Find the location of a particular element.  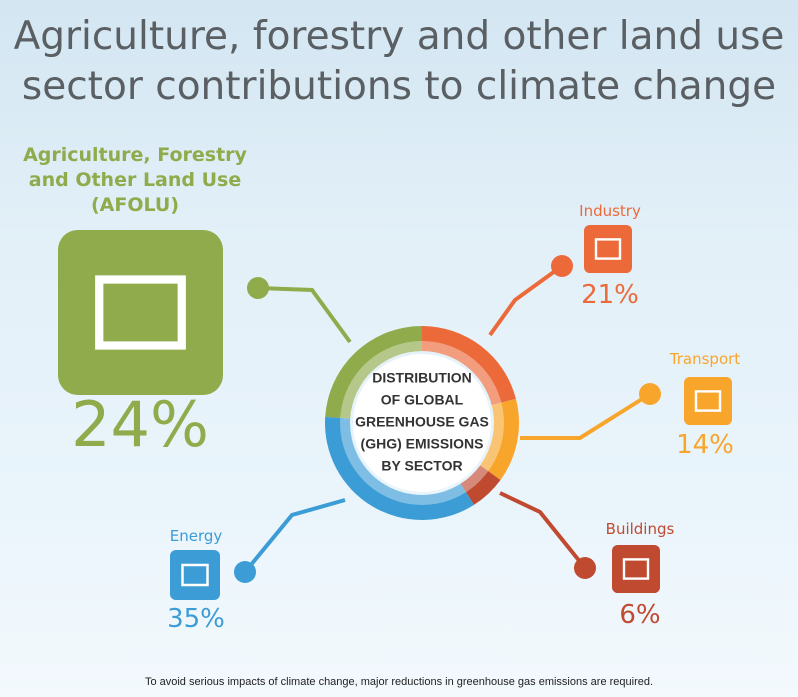

category-label: Industry is located at coordinates (610, 211).